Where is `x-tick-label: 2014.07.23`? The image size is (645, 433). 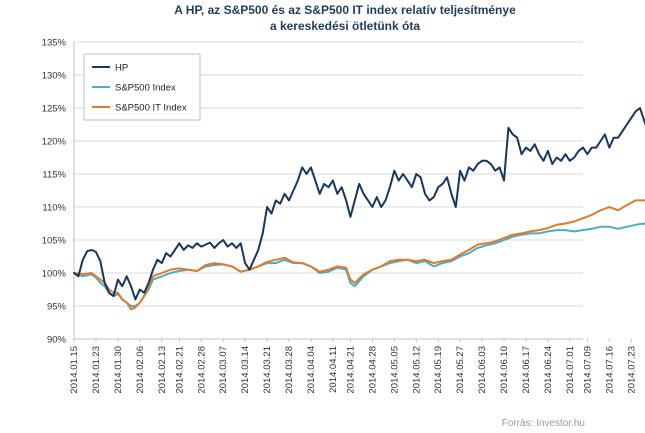
x-tick-label: 2014.07.23 is located at coordinates (631, 370).